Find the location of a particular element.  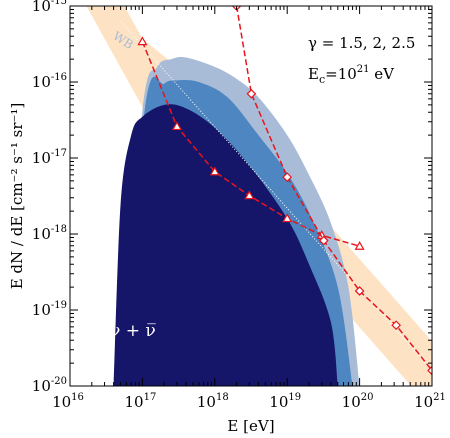

y-tick-label: 10-18 is located at coordinates (49, 233).